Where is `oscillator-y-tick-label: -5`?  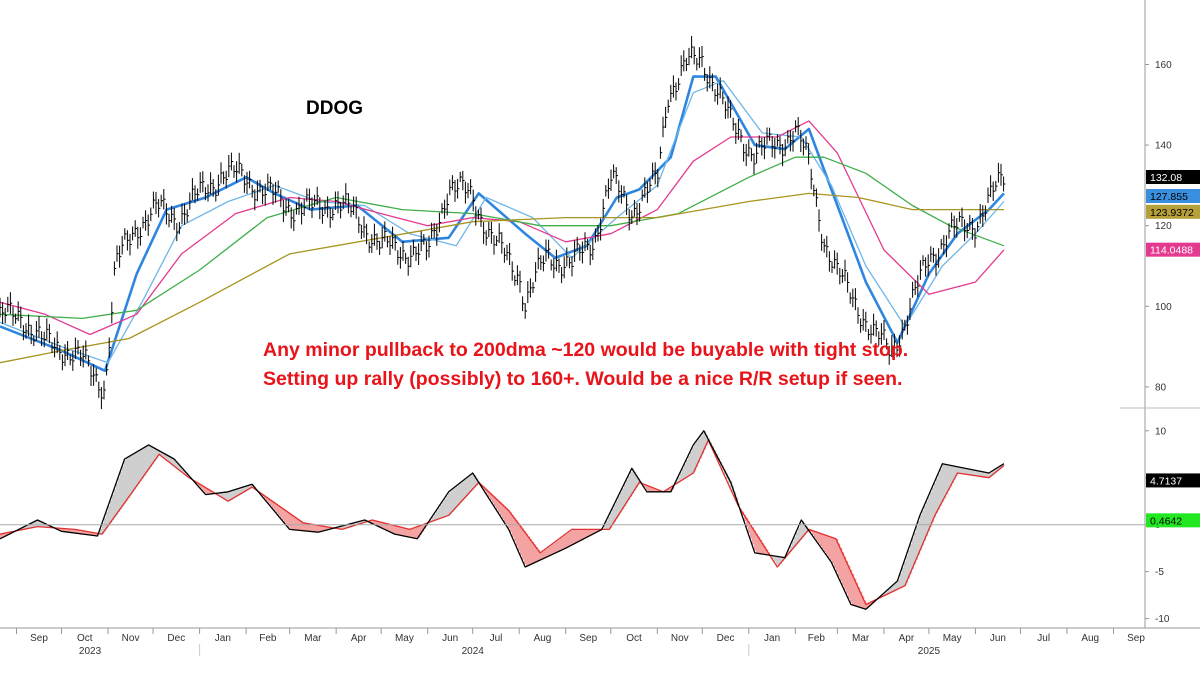 oscillator-y-tick-label: -5 is located at coordinates (1159, 572).